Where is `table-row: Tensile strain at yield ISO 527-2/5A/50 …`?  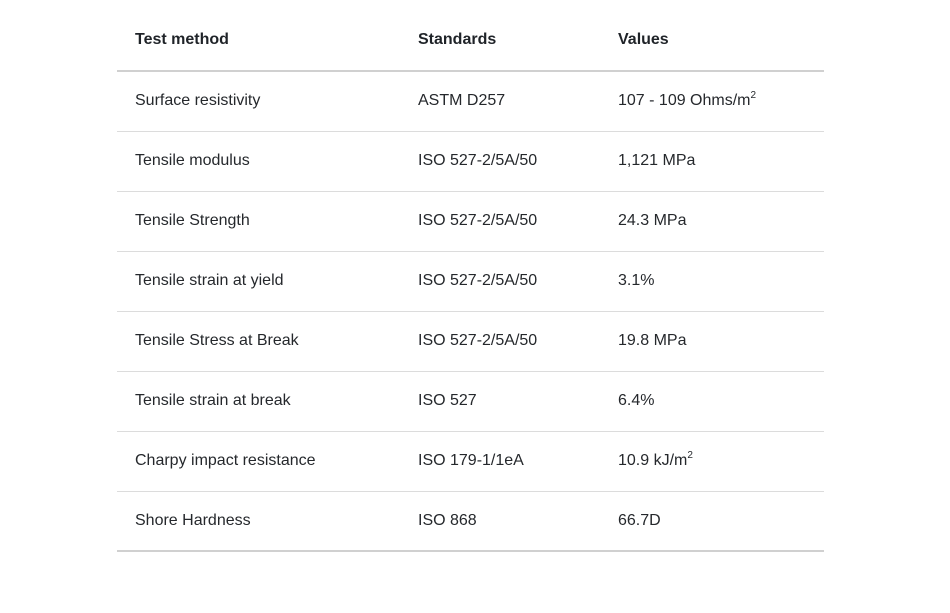
table-row: Tensile strain at yield ISO 527-2/5A/50 … is located at coordinates (470, 281).